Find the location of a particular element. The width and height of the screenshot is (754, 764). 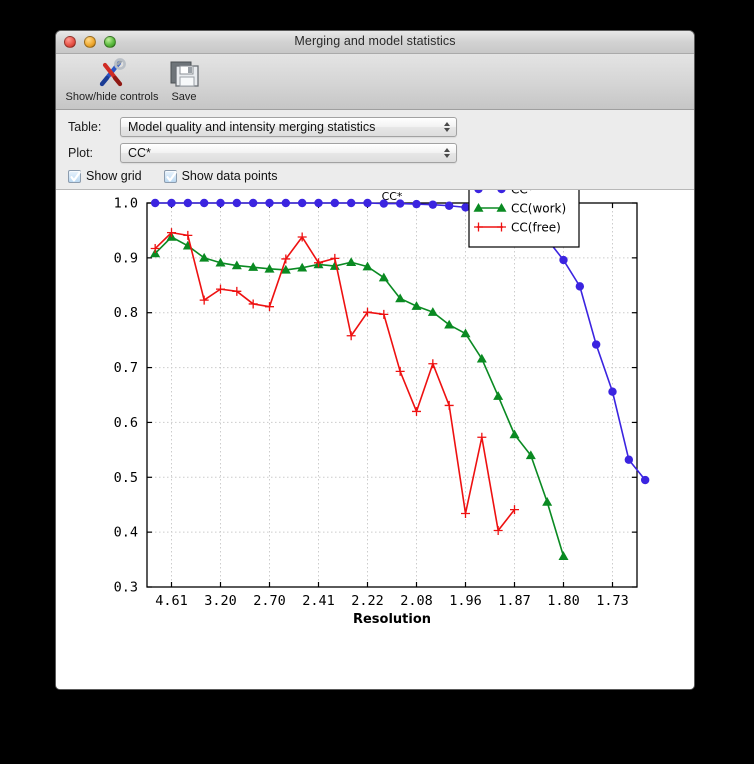

y-tick-label: 0.5 is located at coordinates (126, 478).